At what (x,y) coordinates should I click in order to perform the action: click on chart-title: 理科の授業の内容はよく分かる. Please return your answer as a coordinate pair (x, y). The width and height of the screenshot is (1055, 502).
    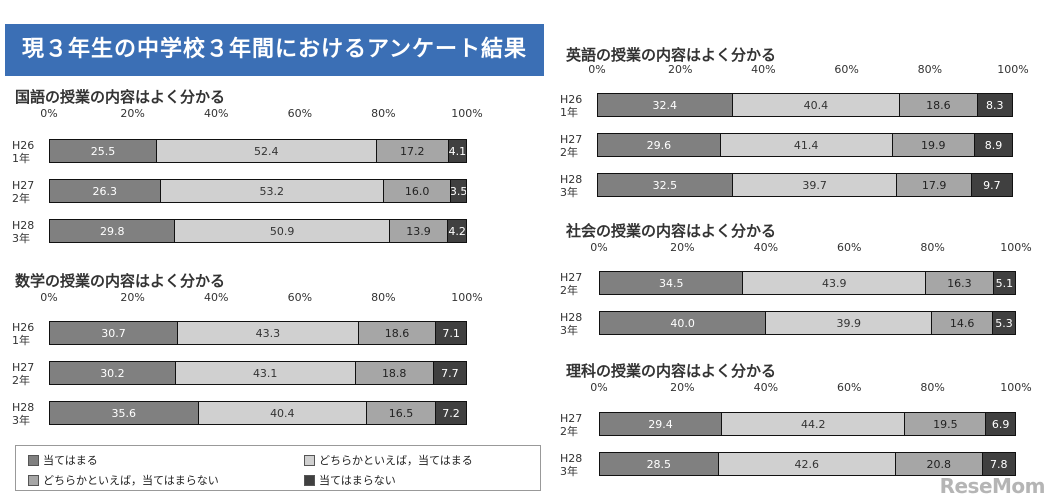
    Looking at the image, I should click on (671, 371).